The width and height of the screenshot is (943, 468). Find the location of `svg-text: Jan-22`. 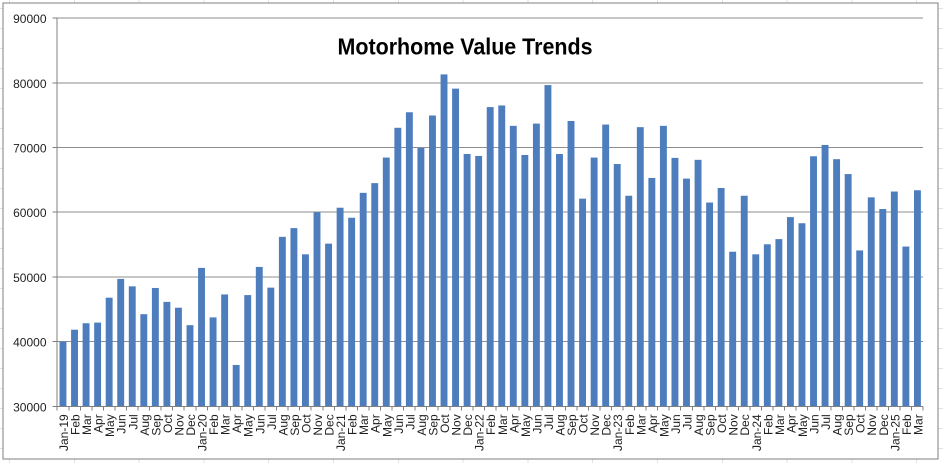

svg-text: Jan-22 is located at coordinates (480, 432).